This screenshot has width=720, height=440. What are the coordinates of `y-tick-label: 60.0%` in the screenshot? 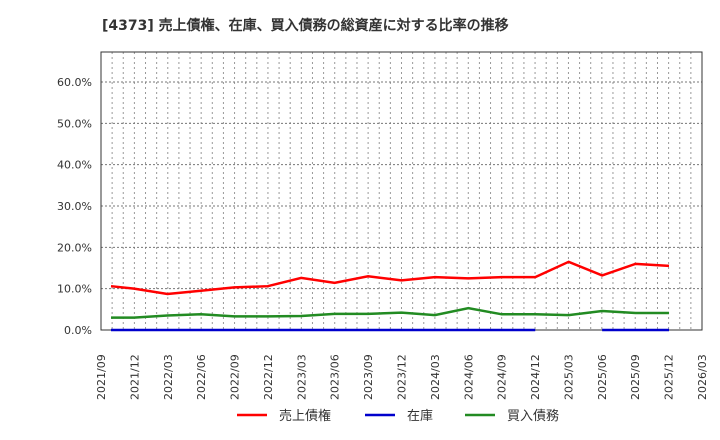 It's located at (74, 82).